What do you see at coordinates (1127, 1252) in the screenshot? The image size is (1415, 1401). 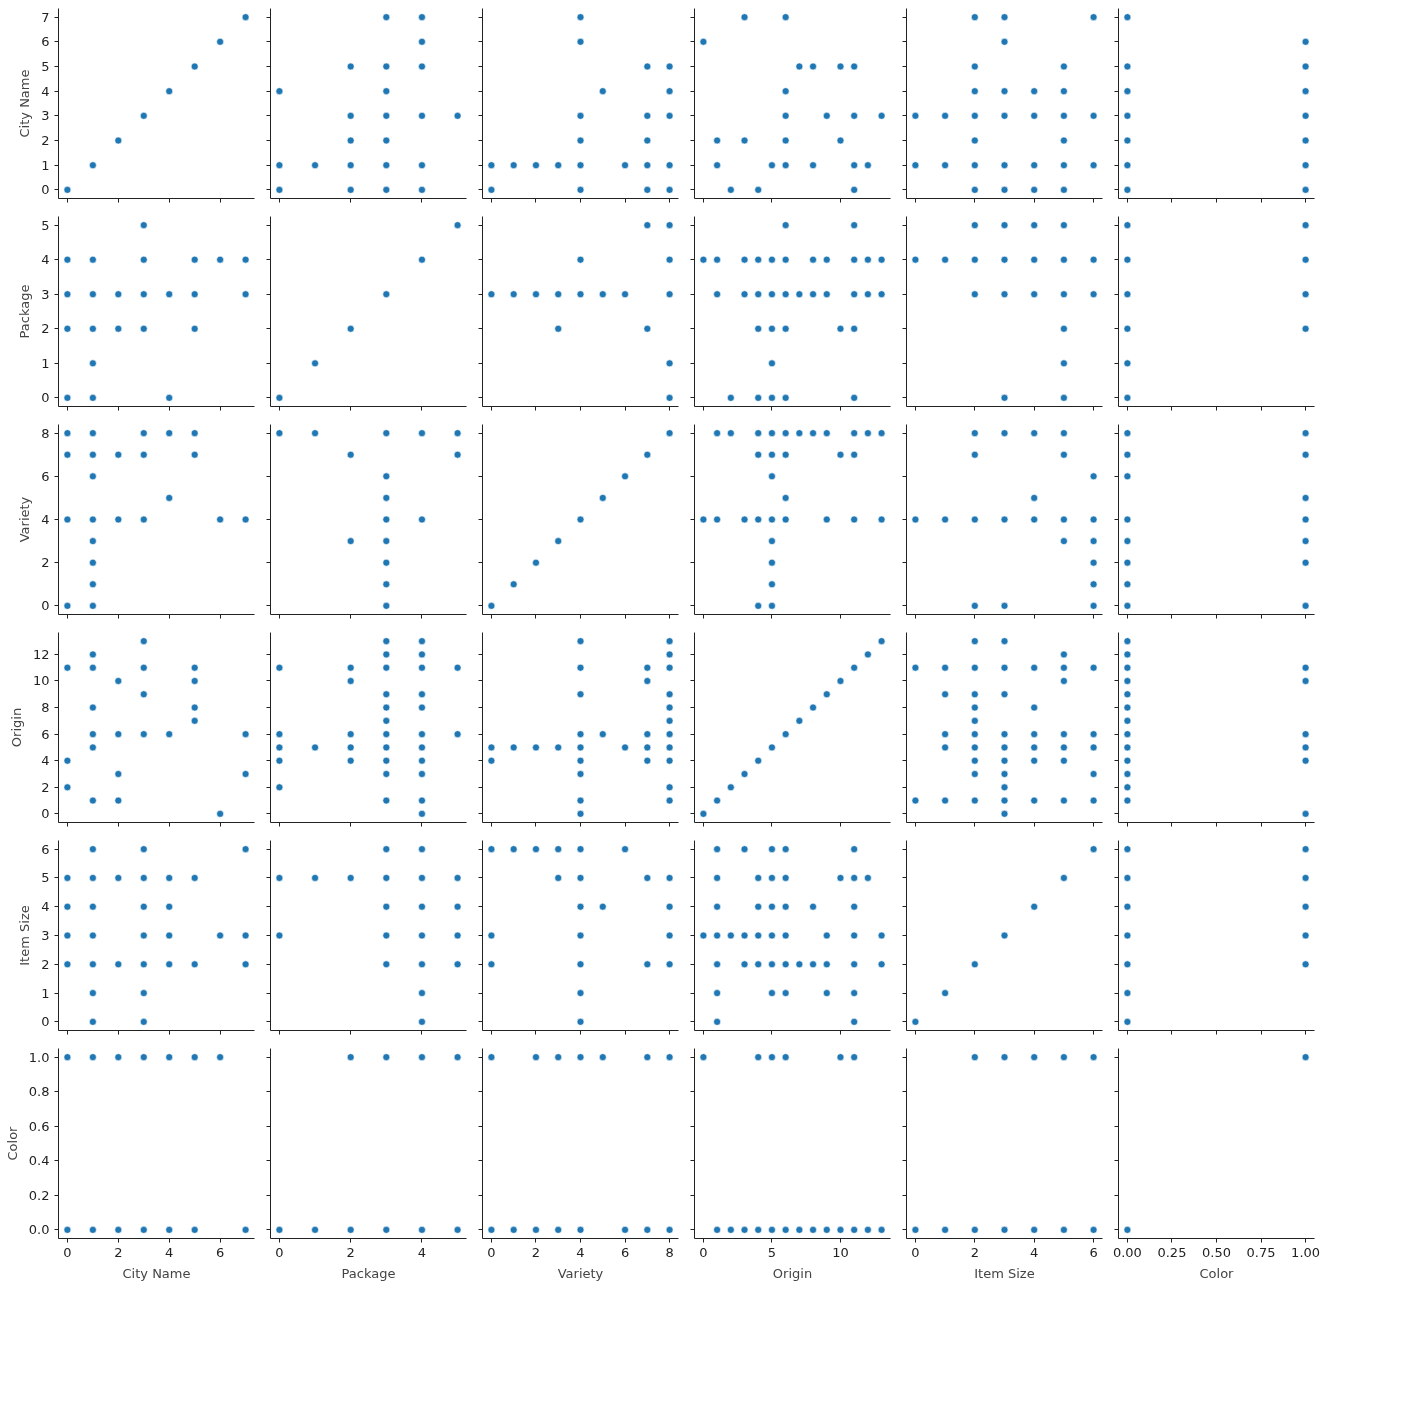 I see `x-tick-label: 0.00` at bounding box center [1127, 1252].